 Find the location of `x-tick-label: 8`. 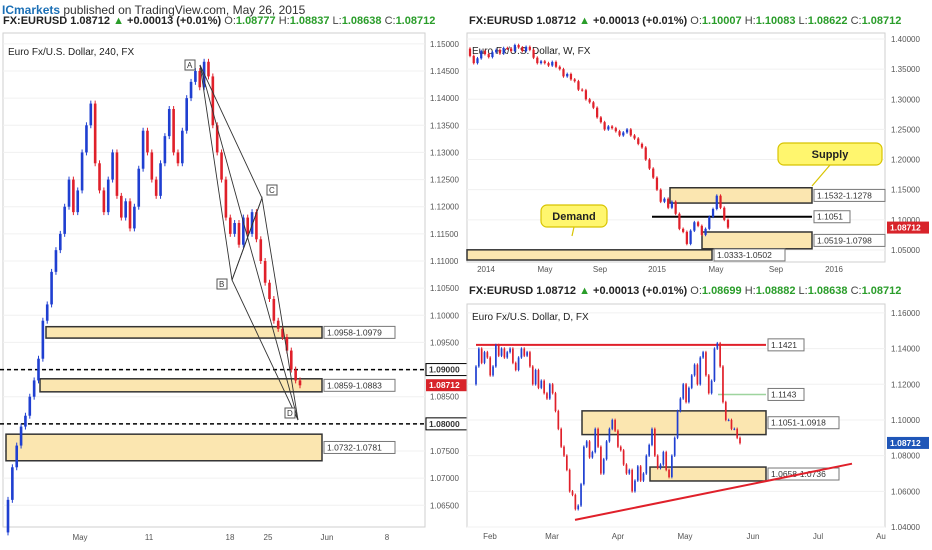

x-tick-label: 8 is located at coordinates (387, 537).